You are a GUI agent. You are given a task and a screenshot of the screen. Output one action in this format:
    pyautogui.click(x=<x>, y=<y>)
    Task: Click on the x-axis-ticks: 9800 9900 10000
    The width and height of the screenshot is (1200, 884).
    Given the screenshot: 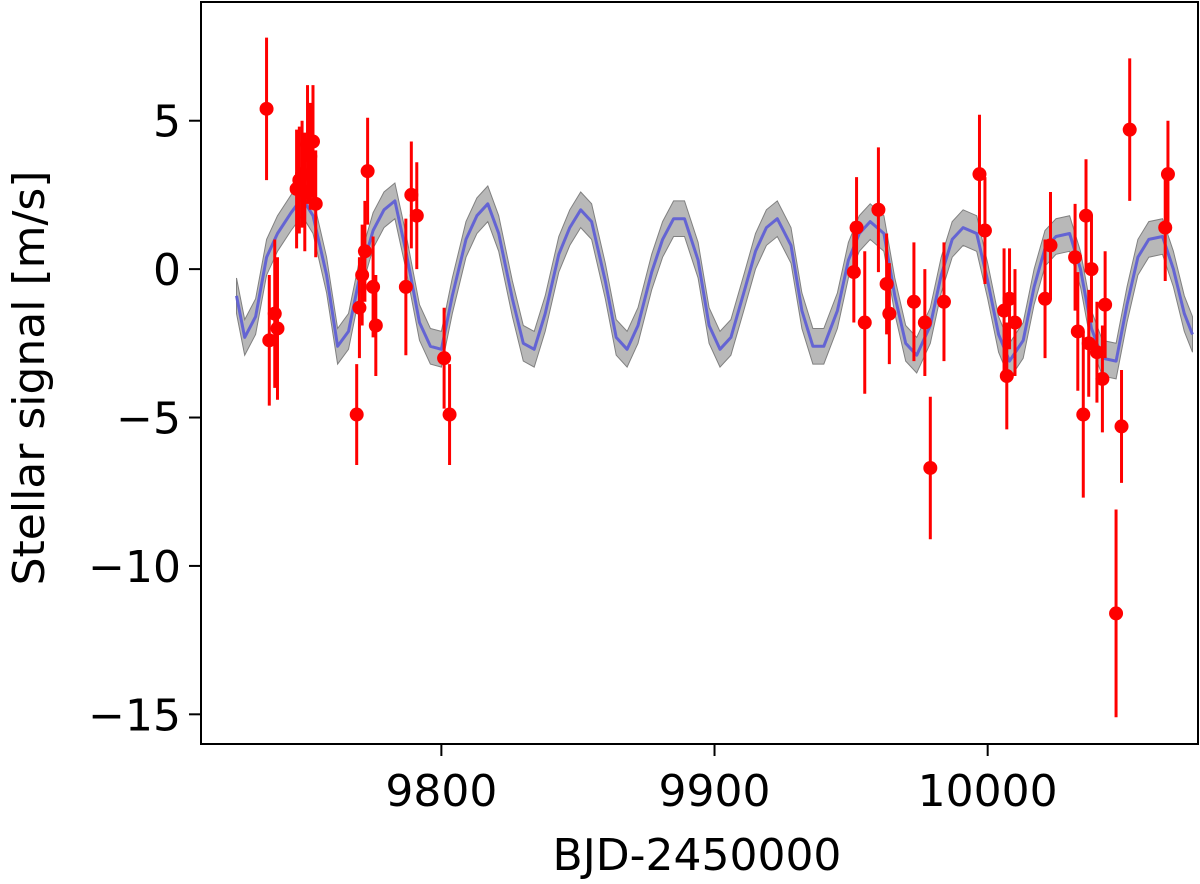 What is the action you would take?
    pyautogui.click(x=721, y=780)
    